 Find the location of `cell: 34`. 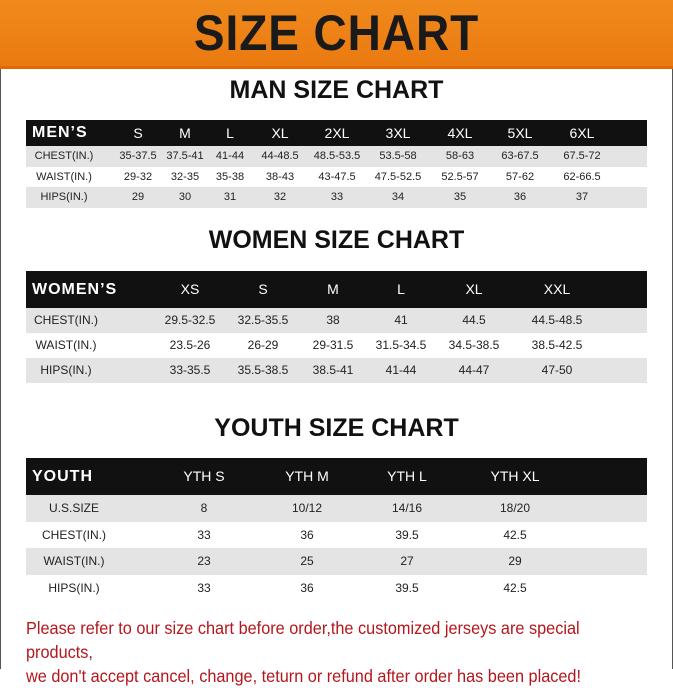

cell: 34 is located at coordinates (398, 197).